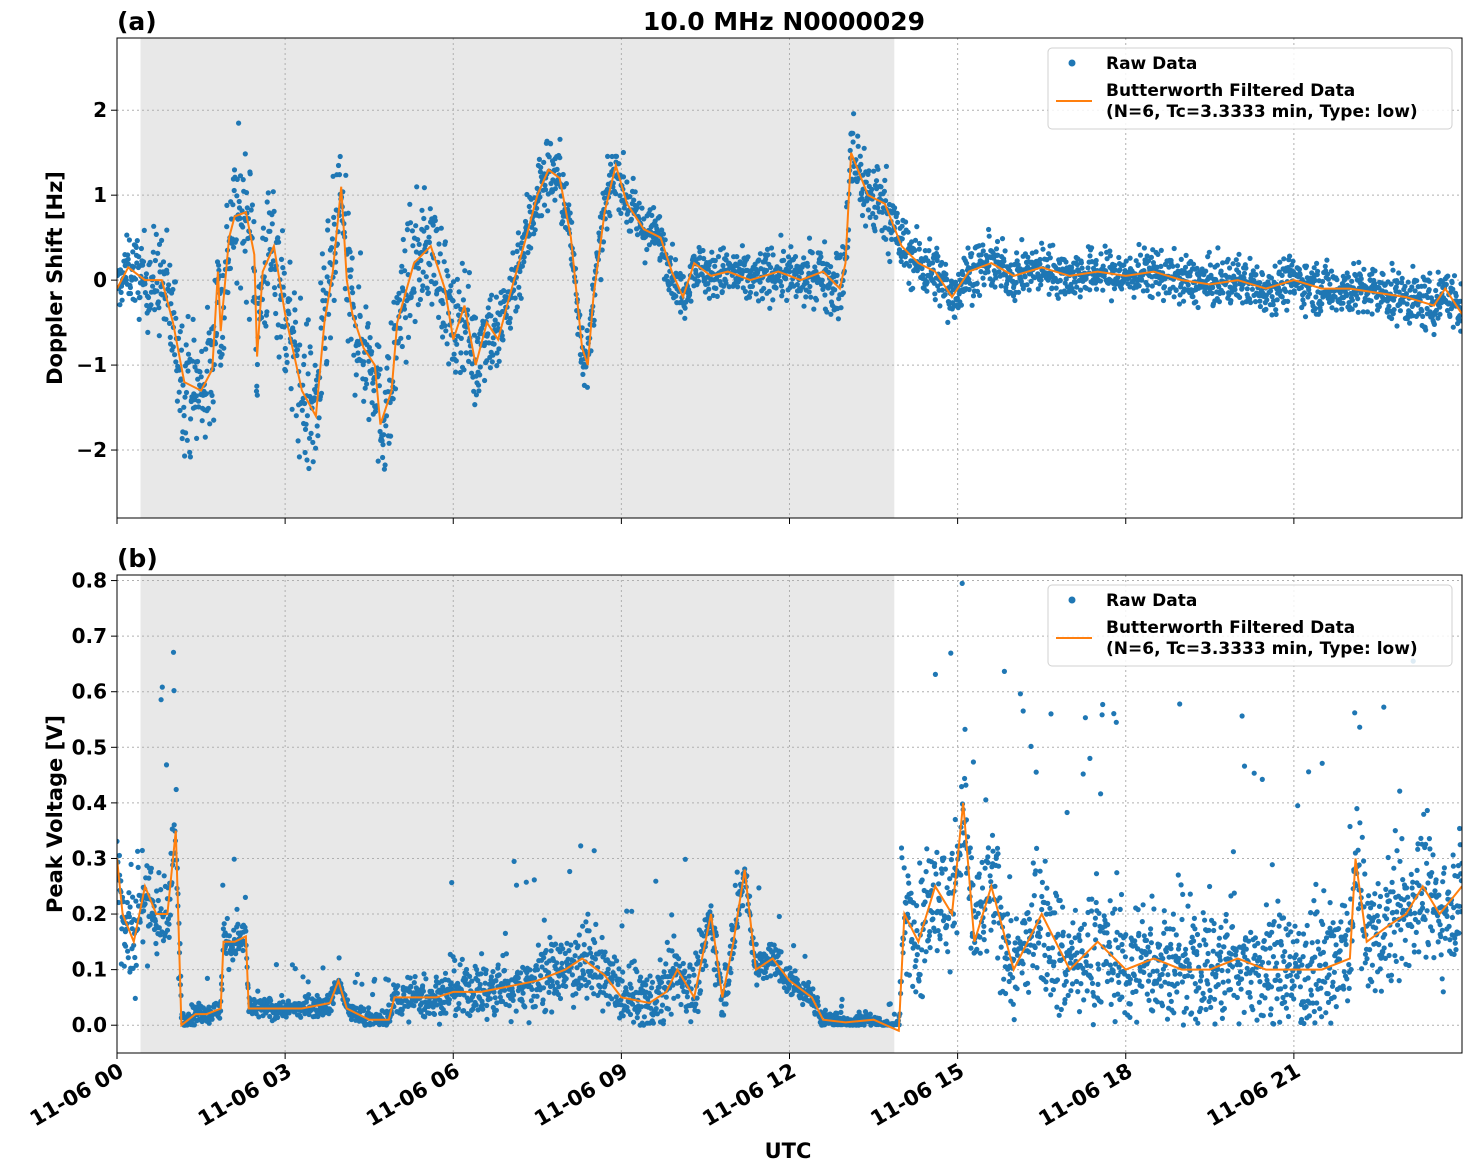  What do you see at coordinates (1151, 64) in the screenshot?
I see `legend-label-raw: Raw Data` at bounding box center [1151, 64].